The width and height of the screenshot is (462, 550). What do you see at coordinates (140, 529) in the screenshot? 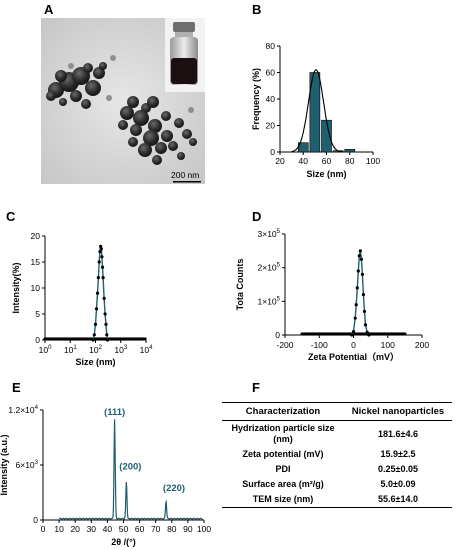
I see `chart-e-x-tick-label: 60` at bounding box center [140, 529].